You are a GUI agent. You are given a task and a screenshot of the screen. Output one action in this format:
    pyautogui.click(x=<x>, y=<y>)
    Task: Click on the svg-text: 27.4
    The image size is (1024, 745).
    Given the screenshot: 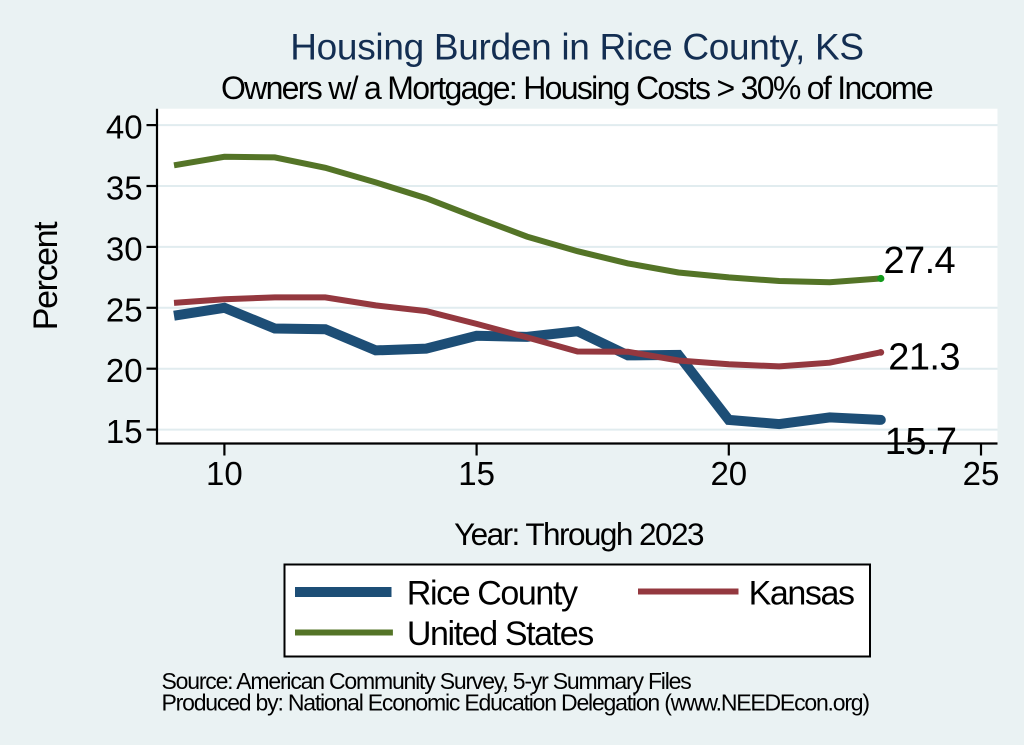 What is the action you would take?
    pyautogui.click(x=920, y=261)
    